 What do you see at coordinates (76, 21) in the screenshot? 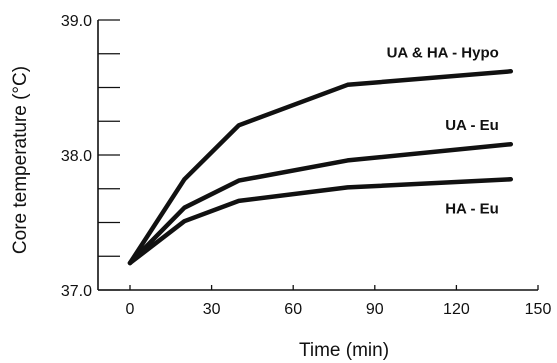
I see `y-tick-label: 39.0` at bounding box center [76, 21].